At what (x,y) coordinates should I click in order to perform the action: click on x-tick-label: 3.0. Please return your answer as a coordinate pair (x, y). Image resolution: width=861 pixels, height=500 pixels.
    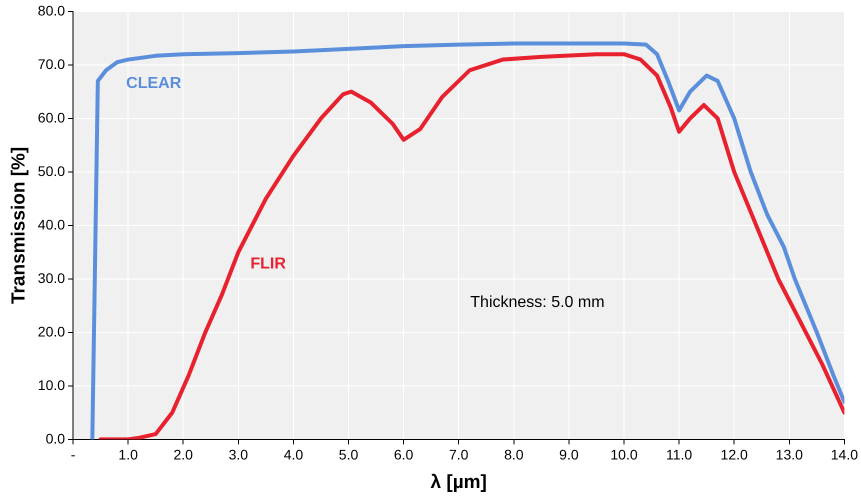
    Looking at the image, I should click on (238, 454).